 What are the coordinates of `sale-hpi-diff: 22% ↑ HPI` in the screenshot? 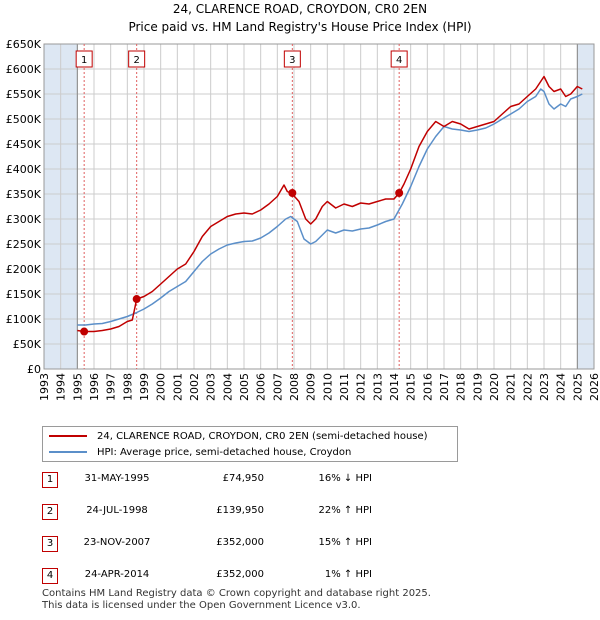 It's located at (345, 510).